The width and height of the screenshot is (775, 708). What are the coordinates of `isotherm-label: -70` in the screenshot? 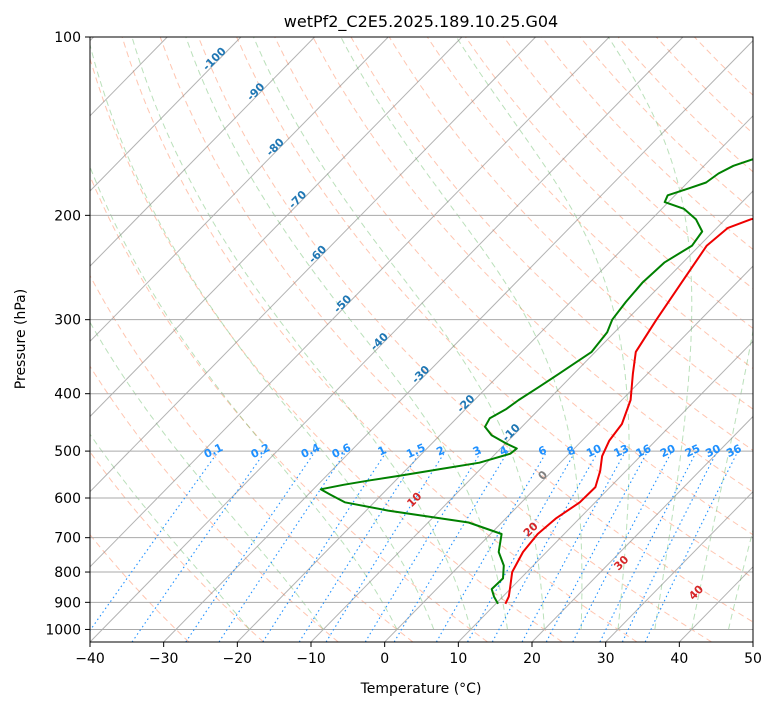 It's located at (297, 199).